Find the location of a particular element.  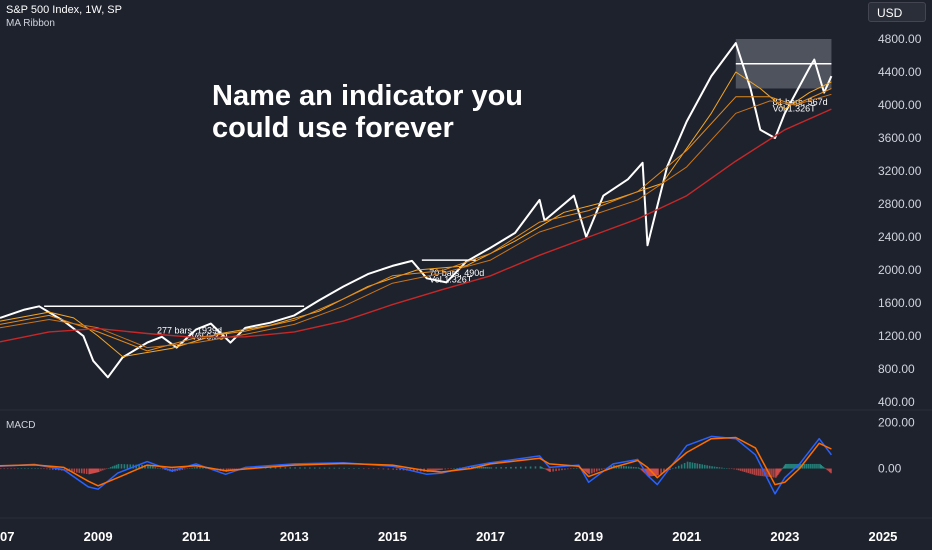

headline-line-1: Name an indicator you is located at coordinates (368, 96).